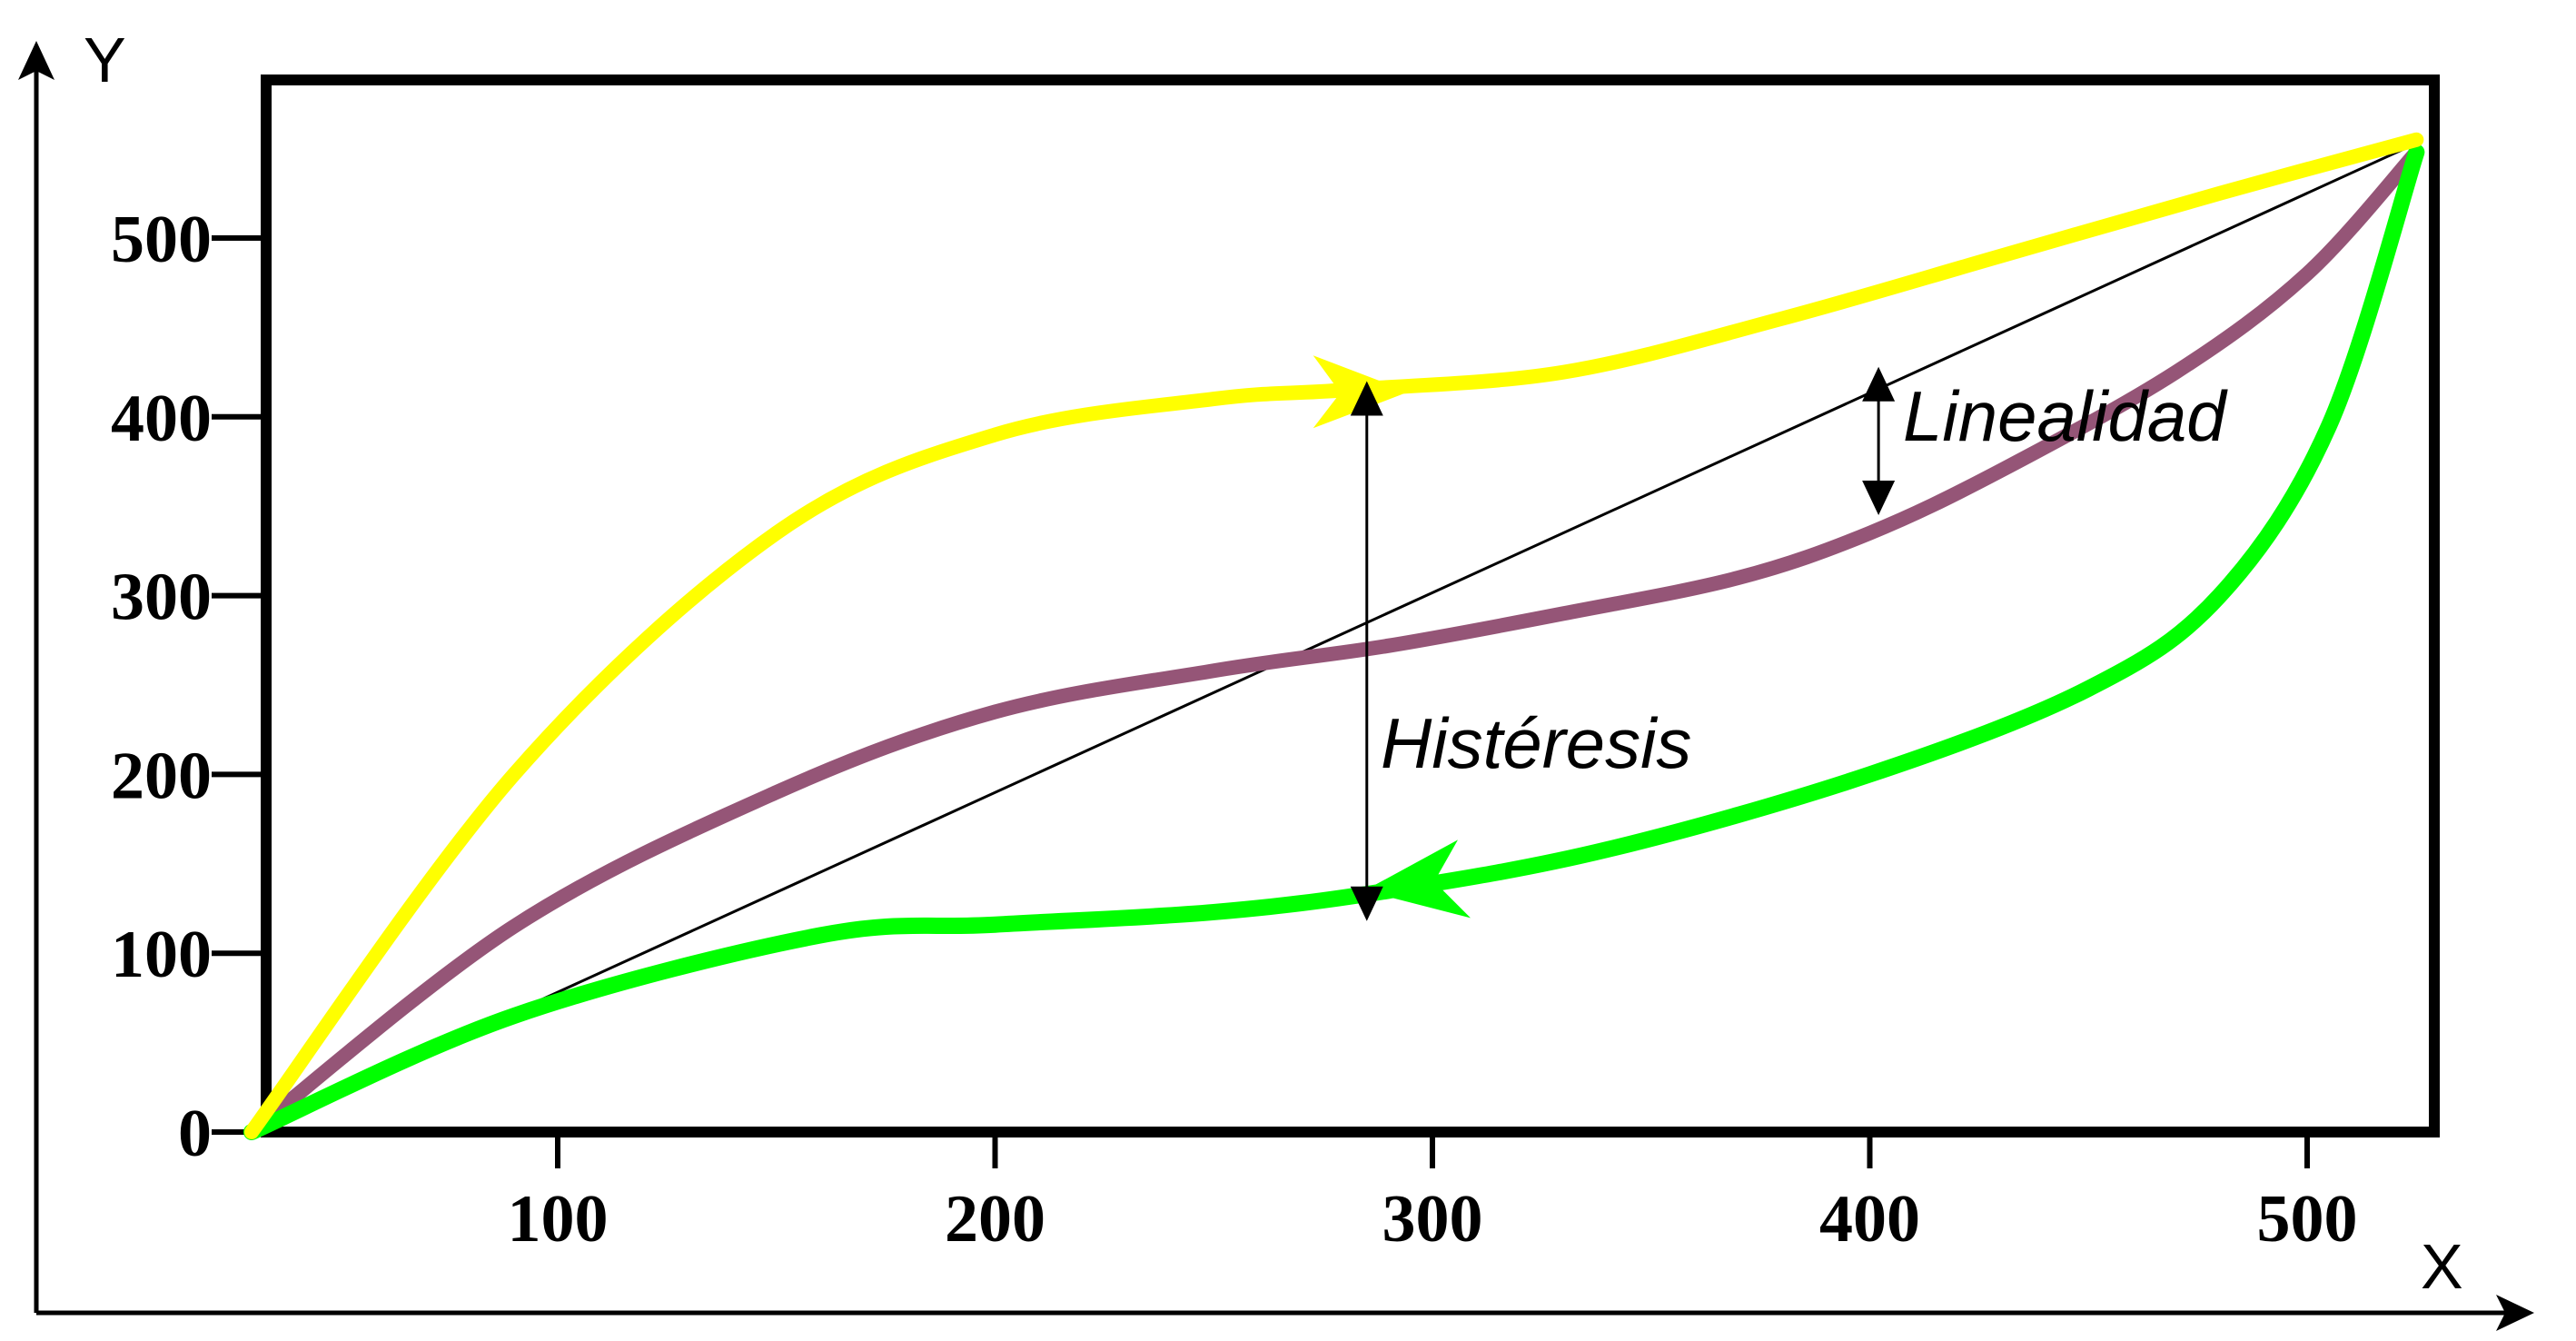 This screenshot has height=1341, width=2576. I want to click on y-tick-label: 400, so click(161, 419).